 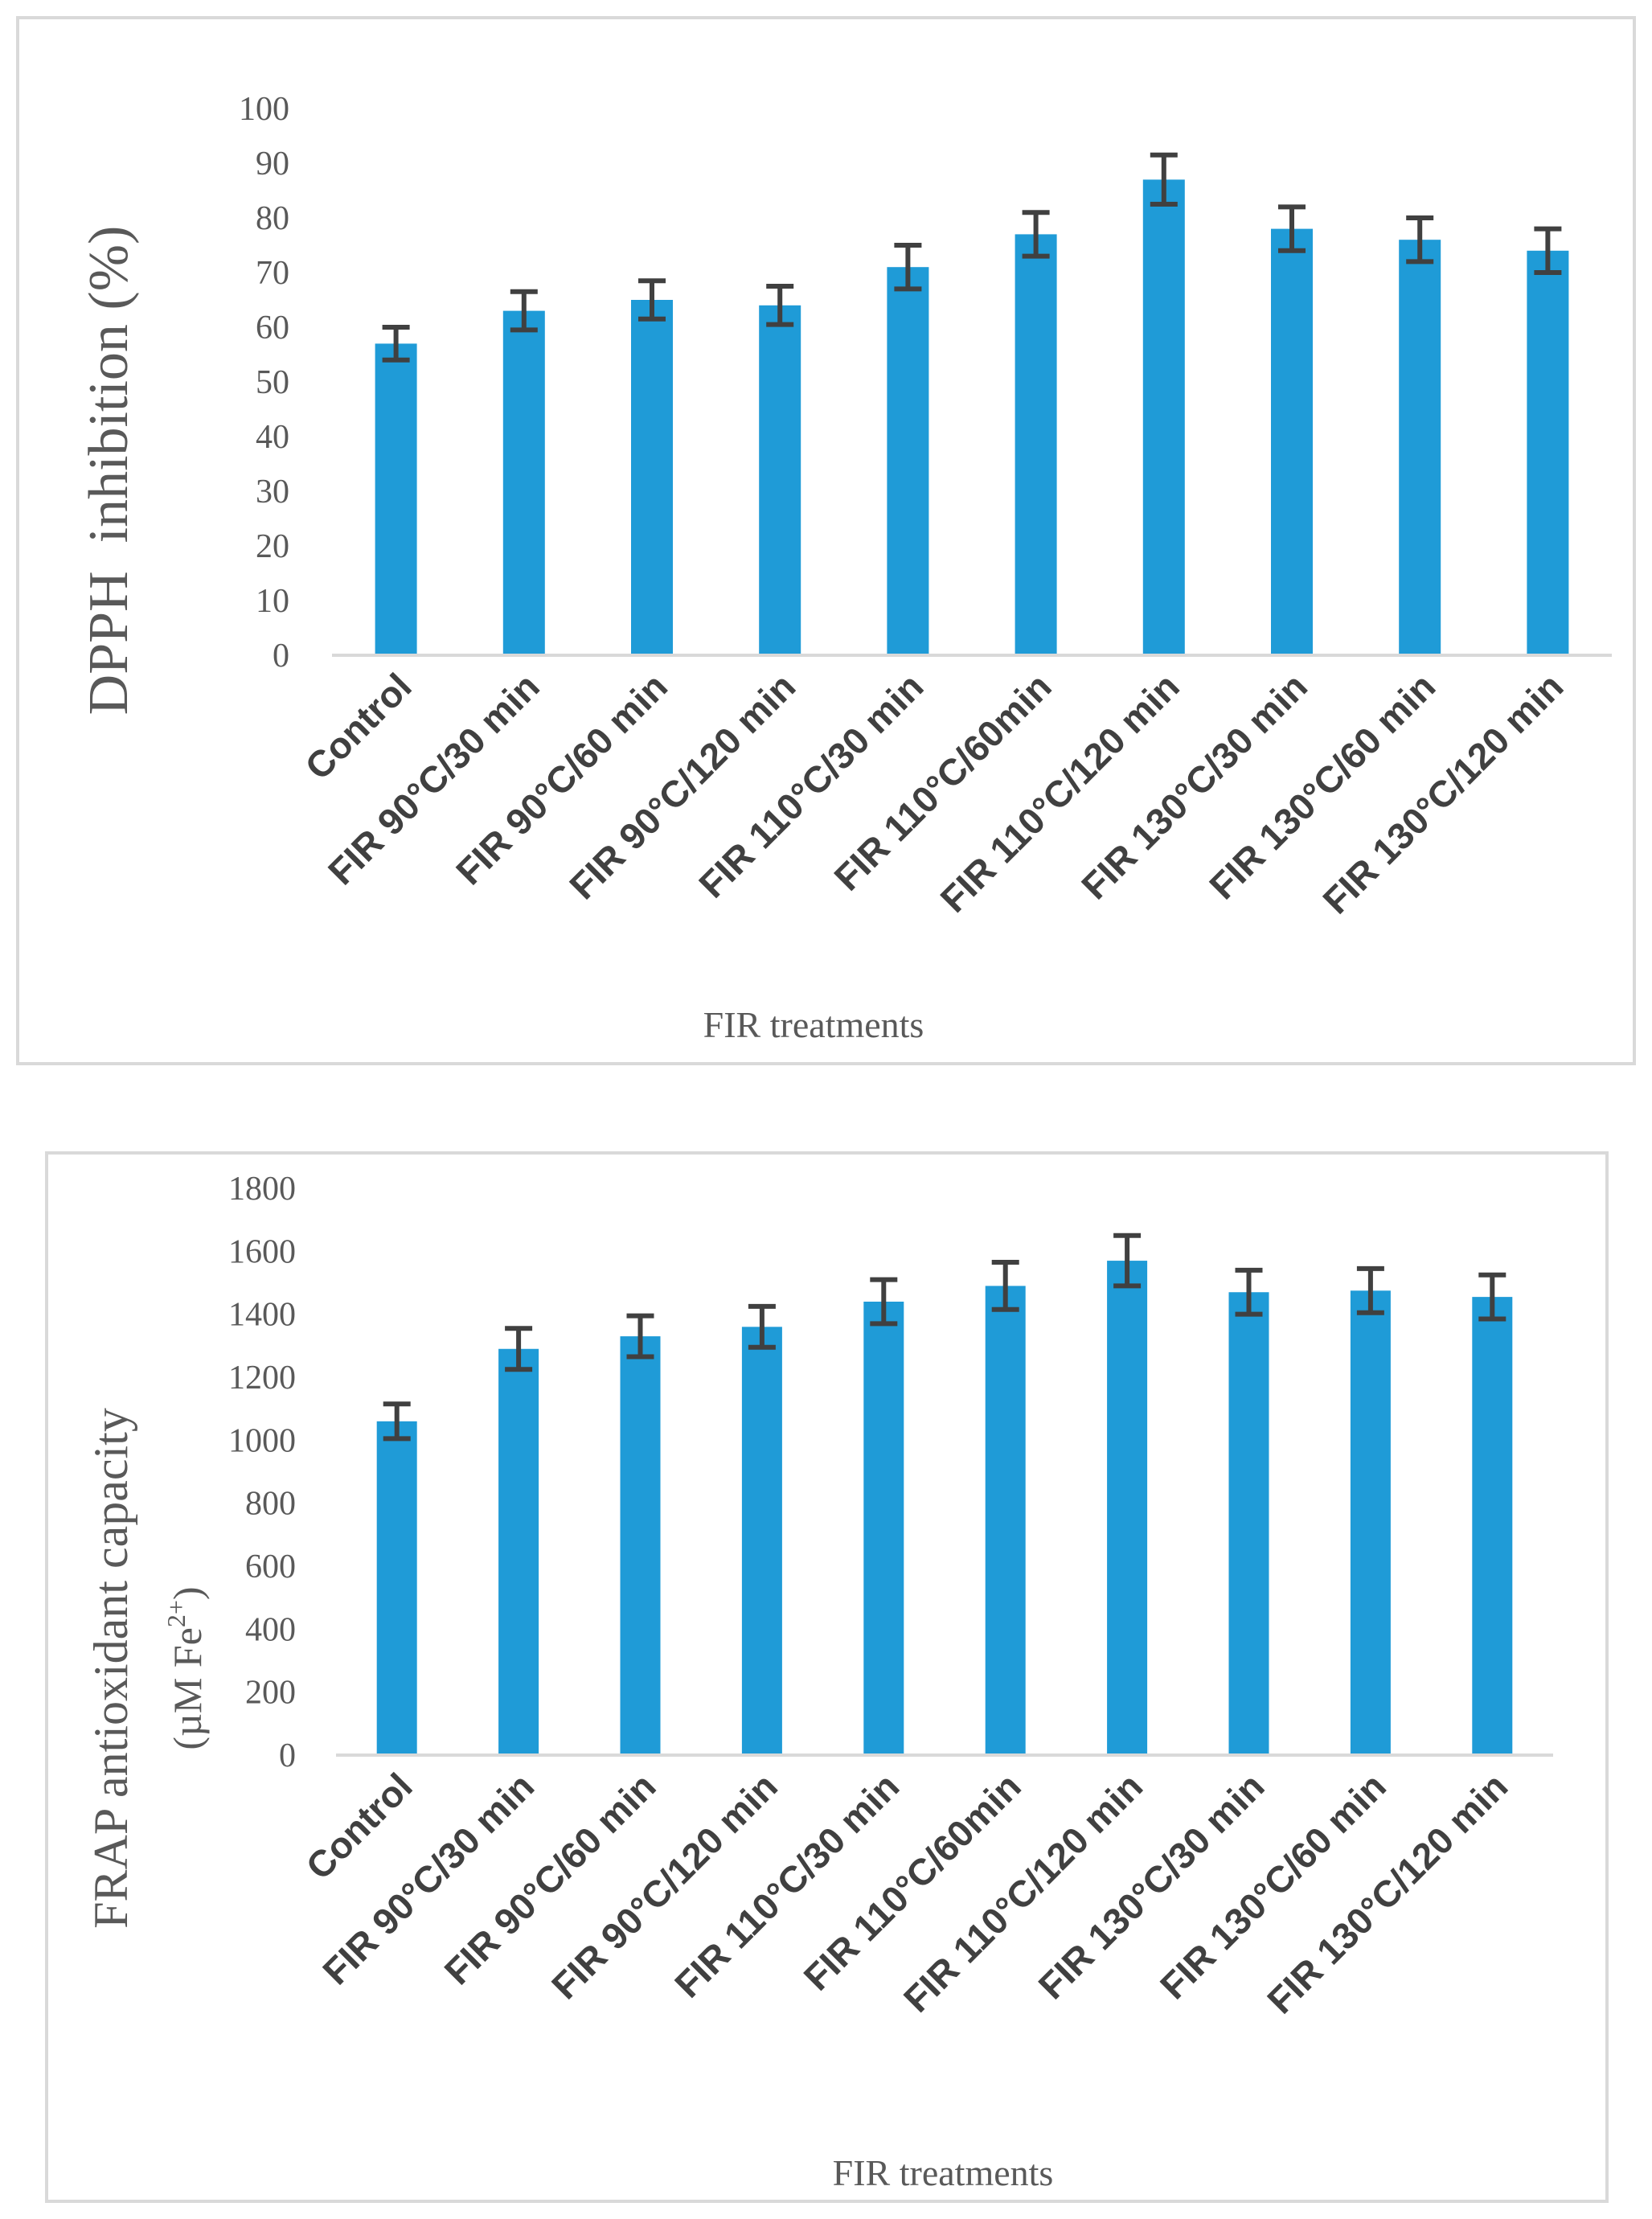 What do you see at coordinates (272, 273) in the screenshot?
I see `c1-y-tick-label: 70` at bounding box center [272, 273].